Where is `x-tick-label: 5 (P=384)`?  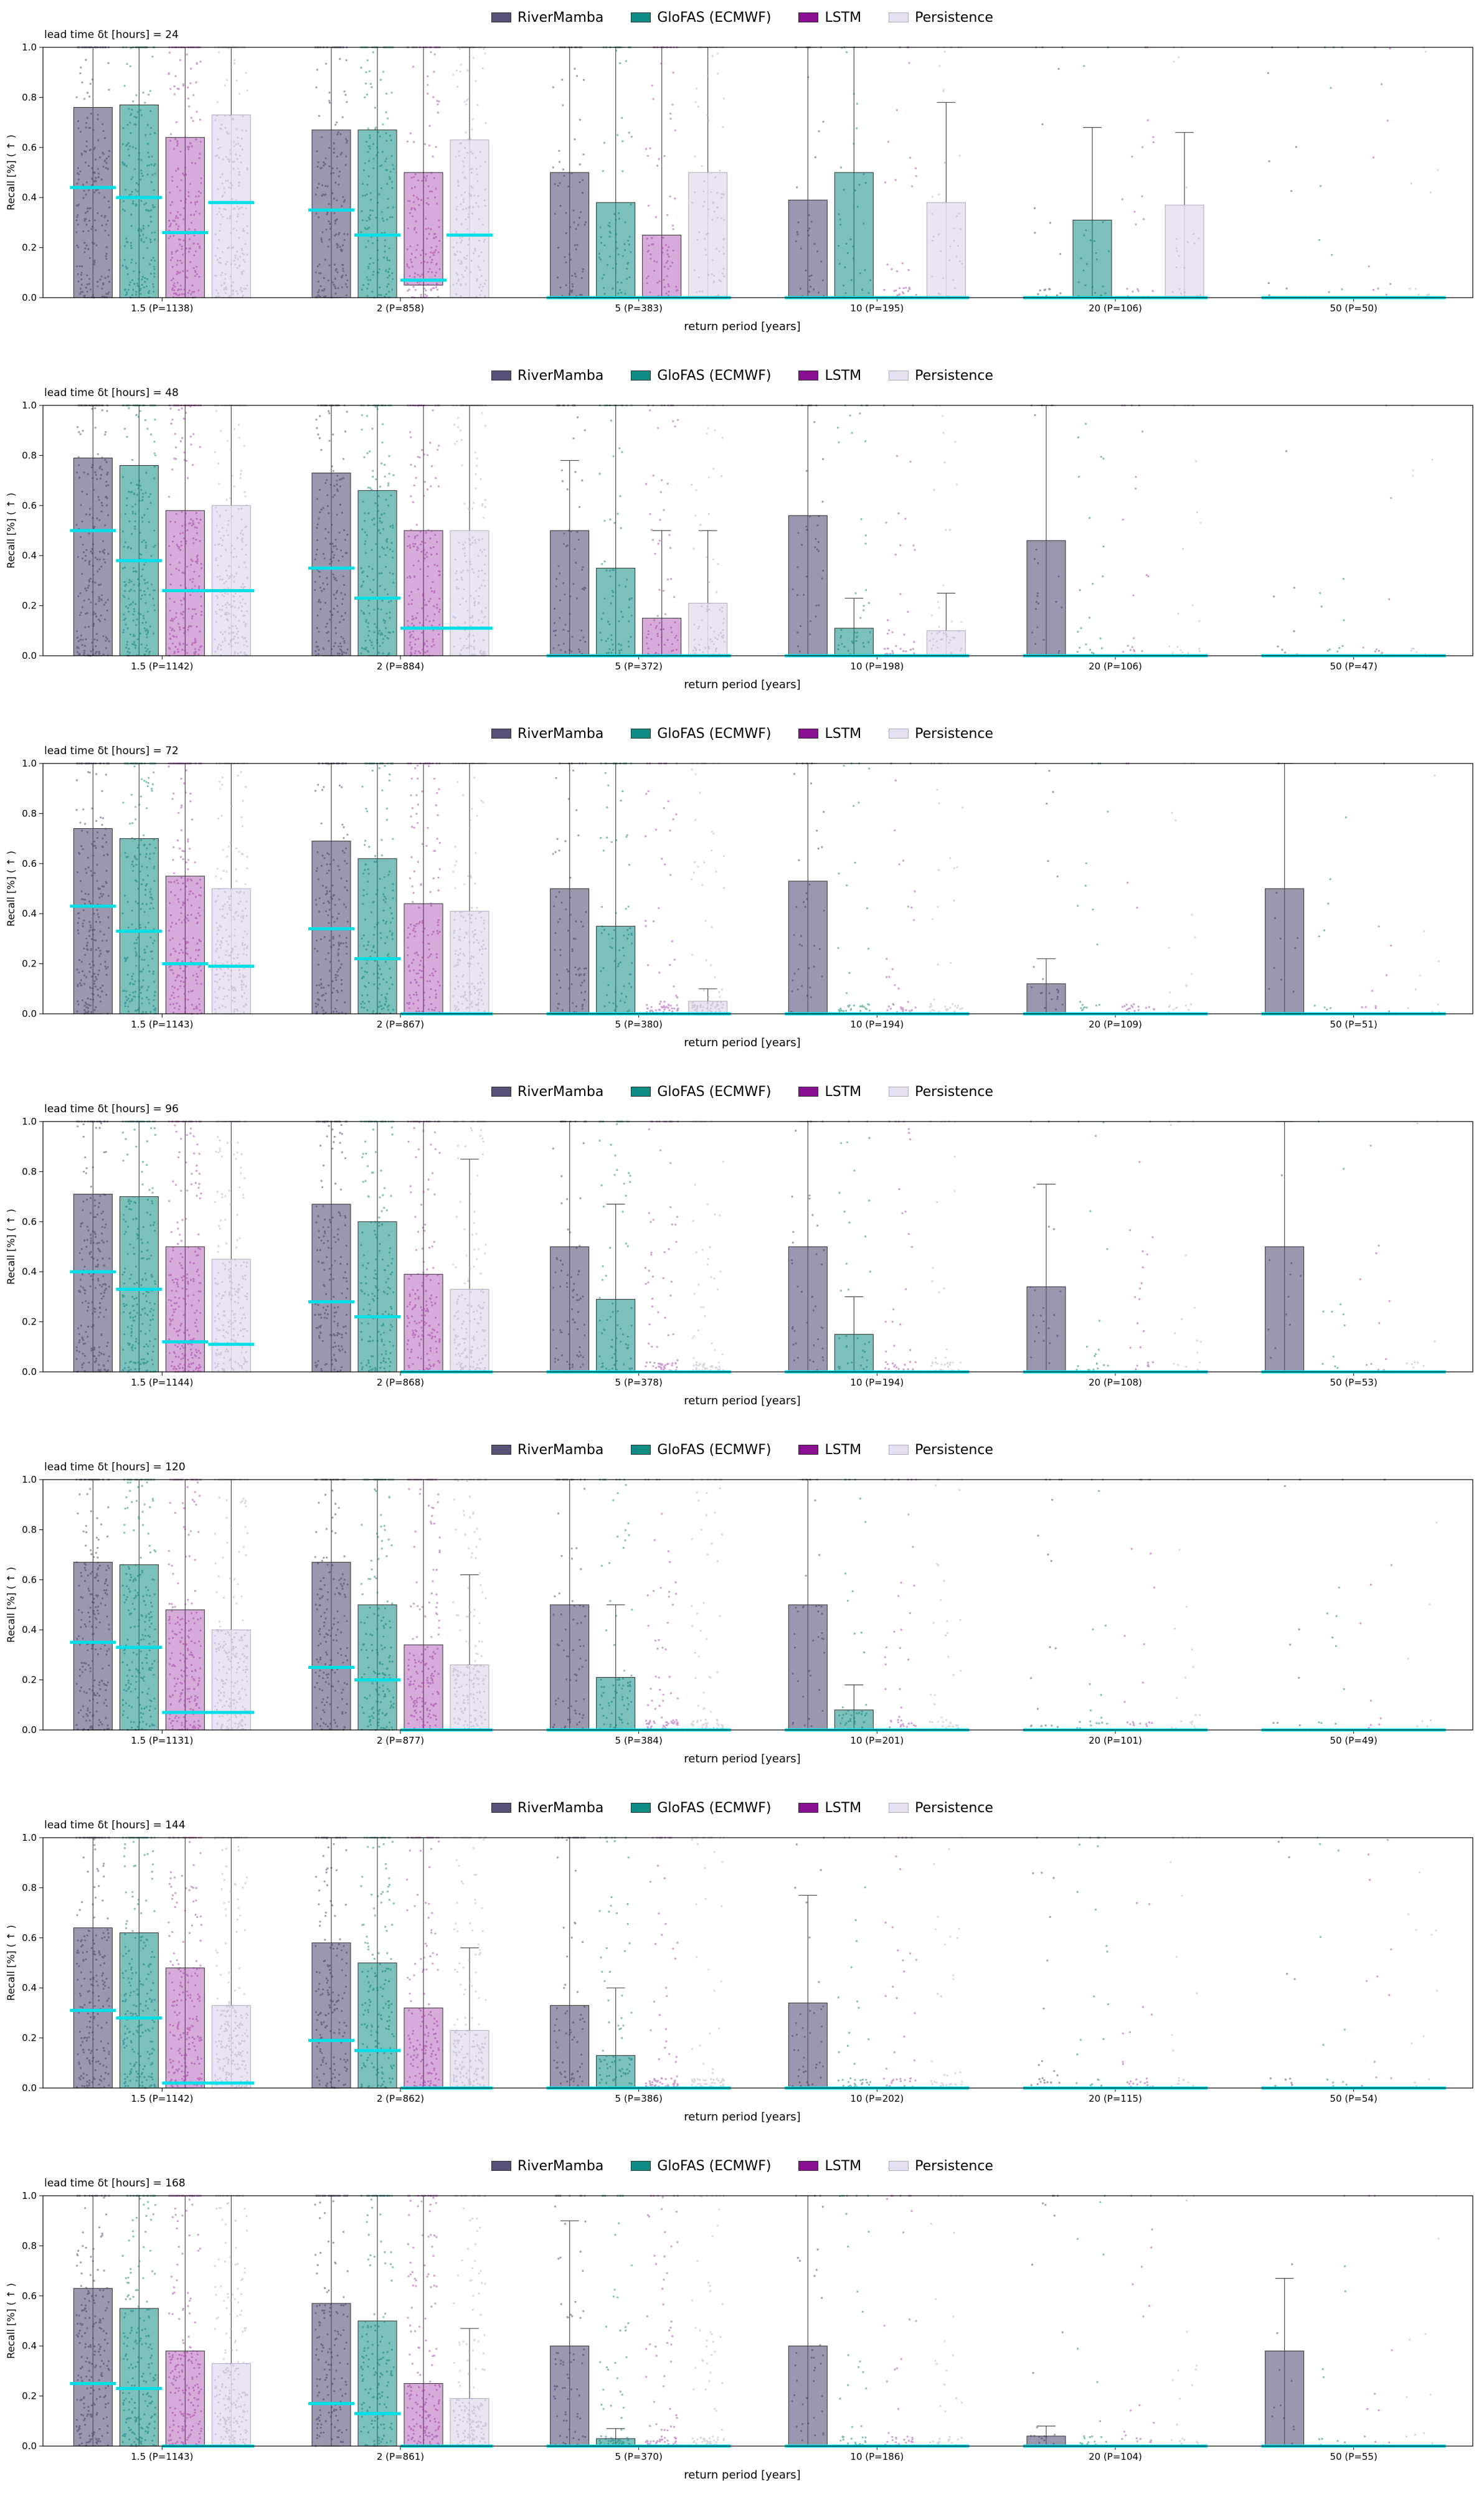 x-tick-label: 5 (P=384) is located at coordinates (639, 1740).